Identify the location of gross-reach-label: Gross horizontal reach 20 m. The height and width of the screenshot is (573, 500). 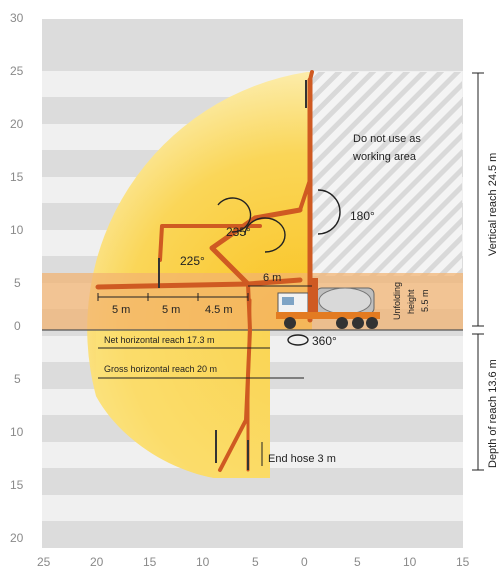
(160, 369).